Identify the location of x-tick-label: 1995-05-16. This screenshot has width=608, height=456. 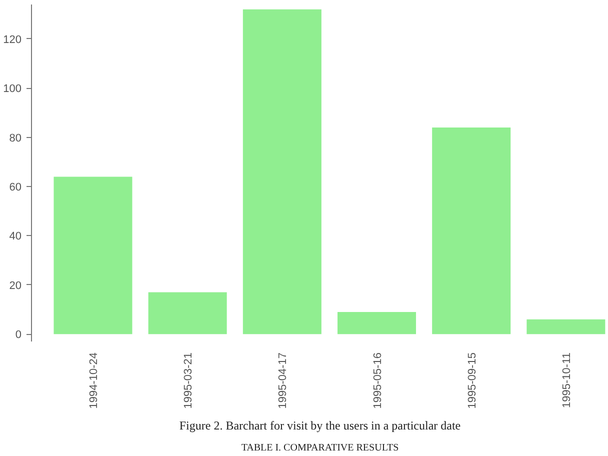
(378, 380).